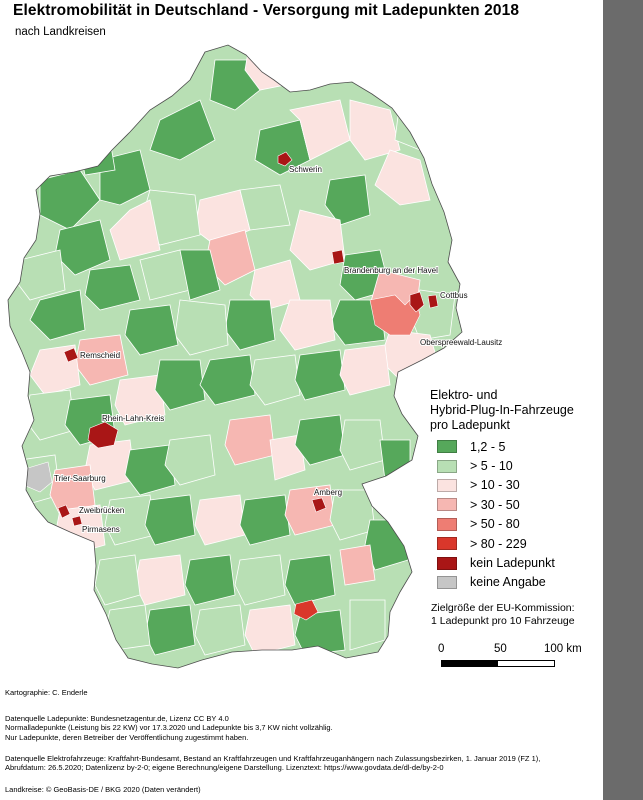 The width and height of the screenshot is (643, 800). What do you see at coordinates (101, 510) in the screenshot?
I see `label-zweibruecken: Zweibrücken` at bounding box center [101, 510].